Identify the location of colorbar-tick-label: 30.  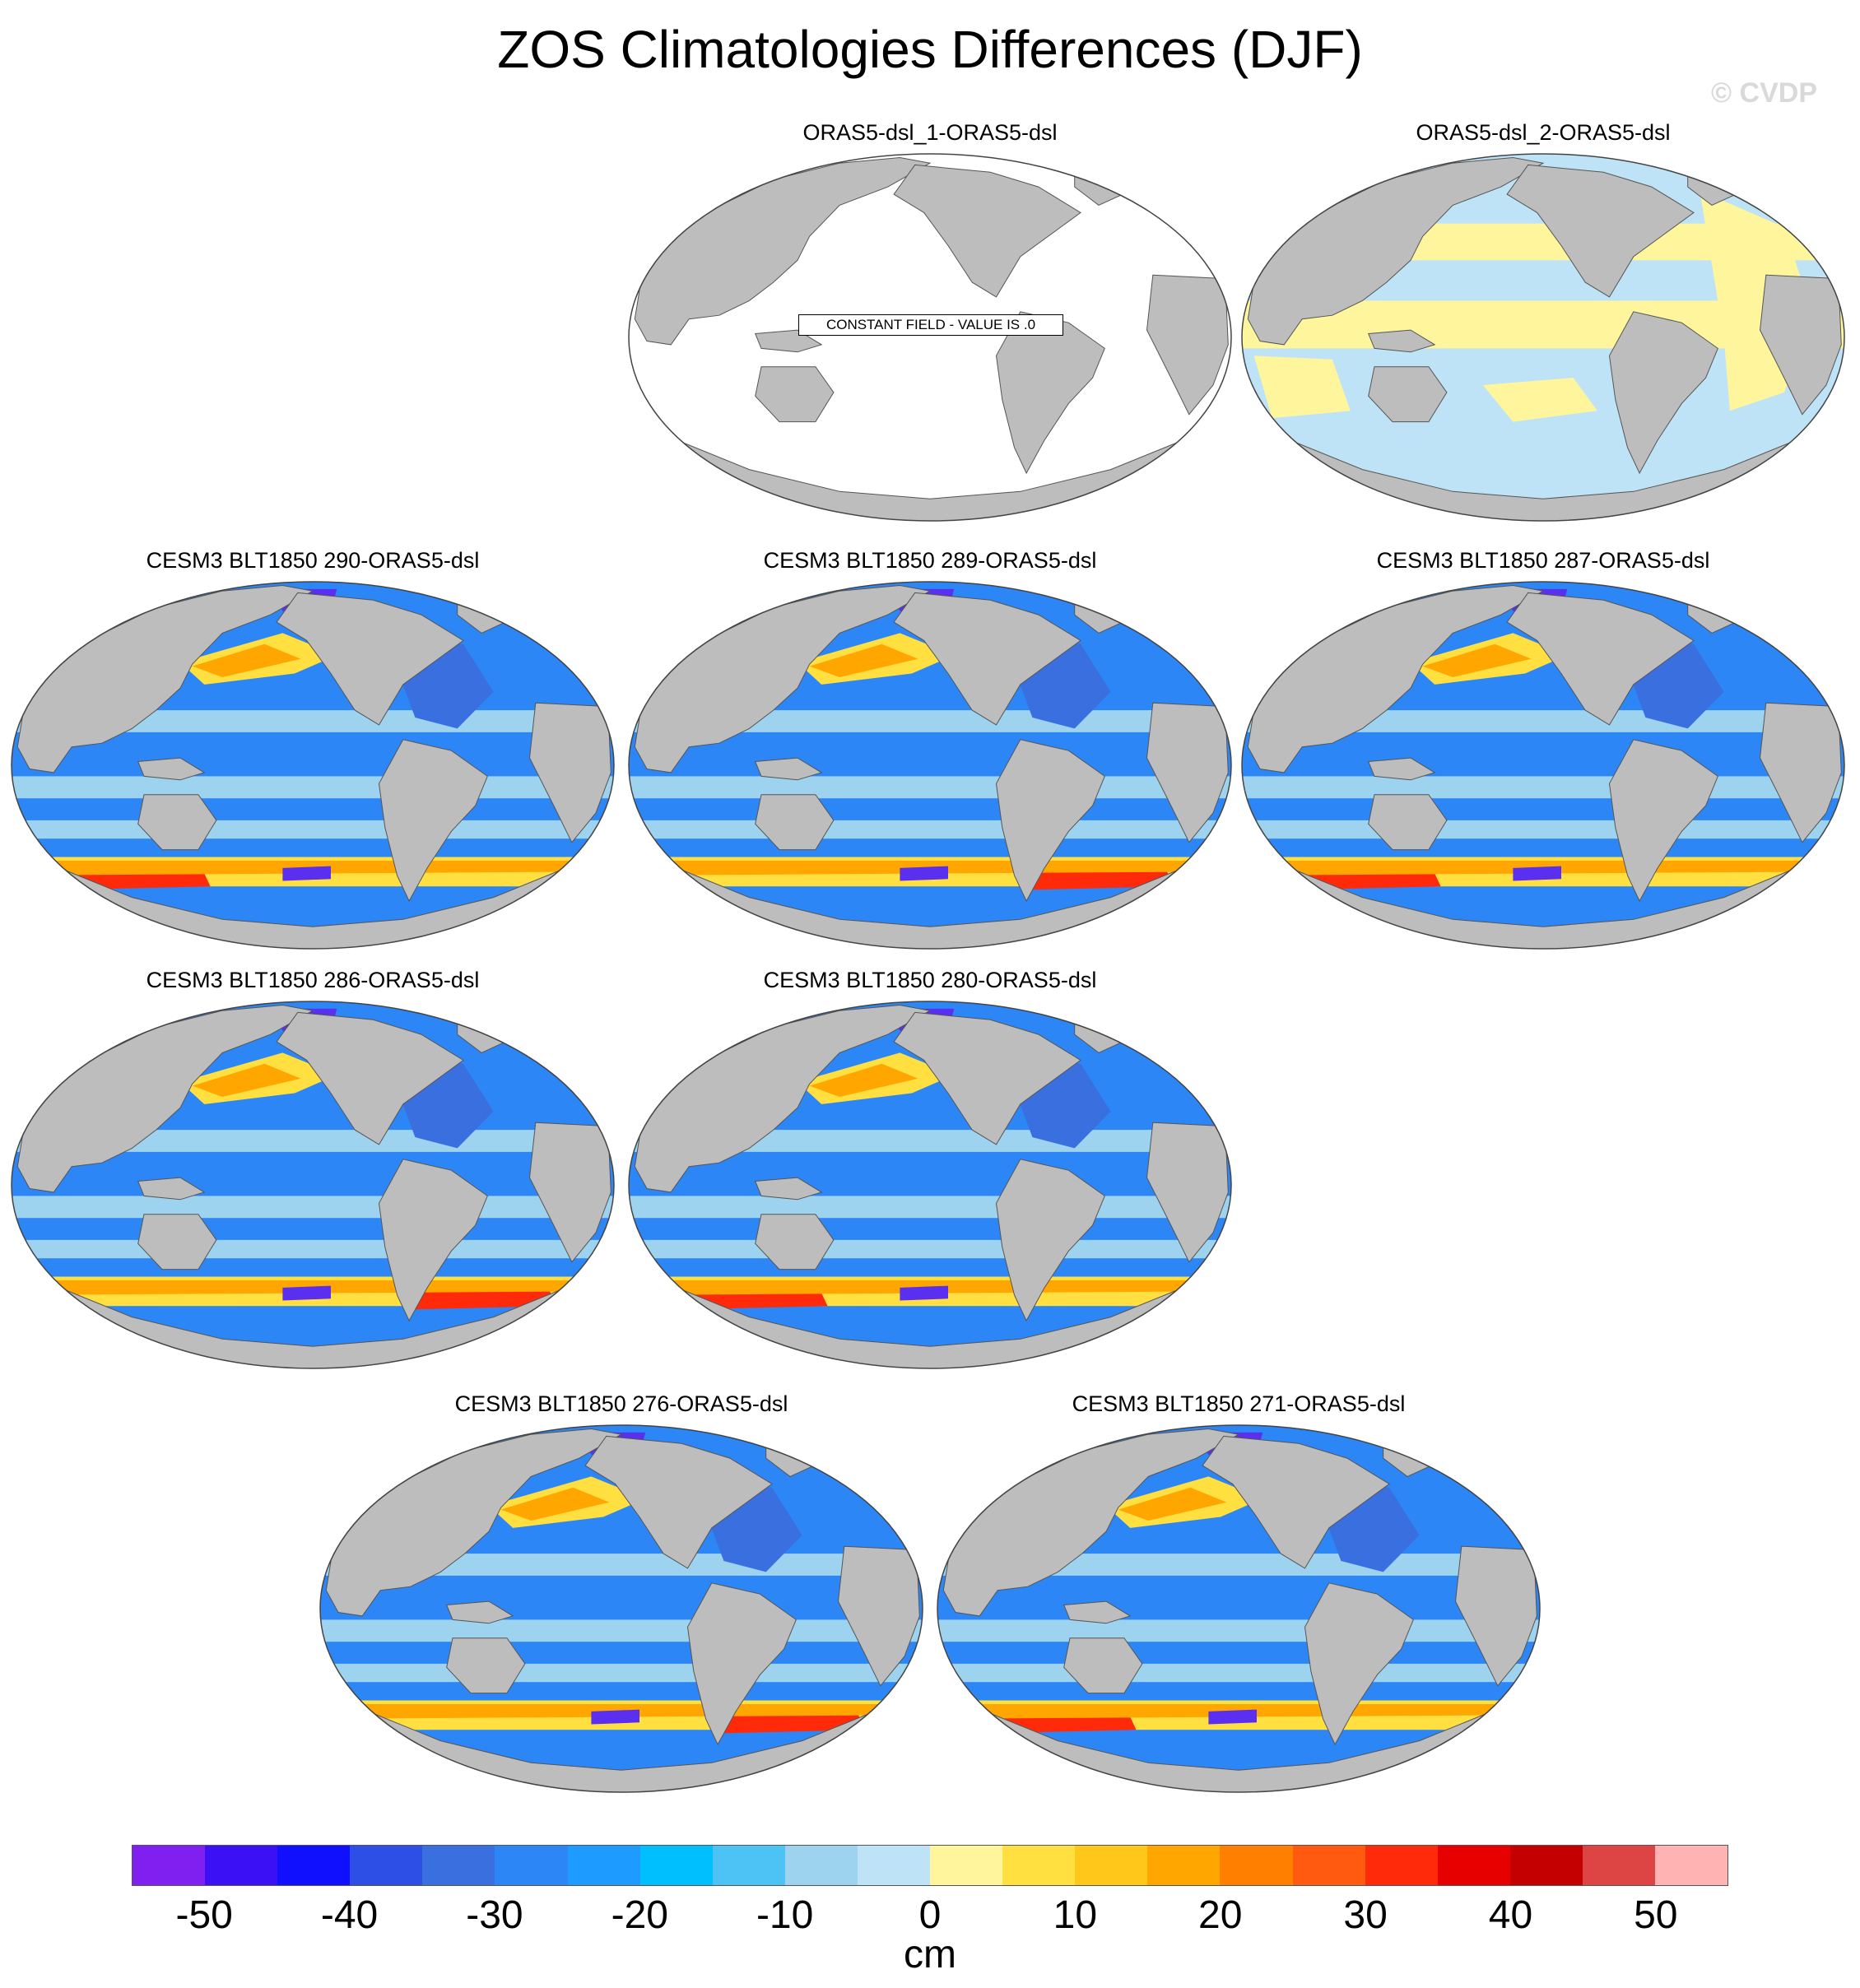
(1365, 1915).